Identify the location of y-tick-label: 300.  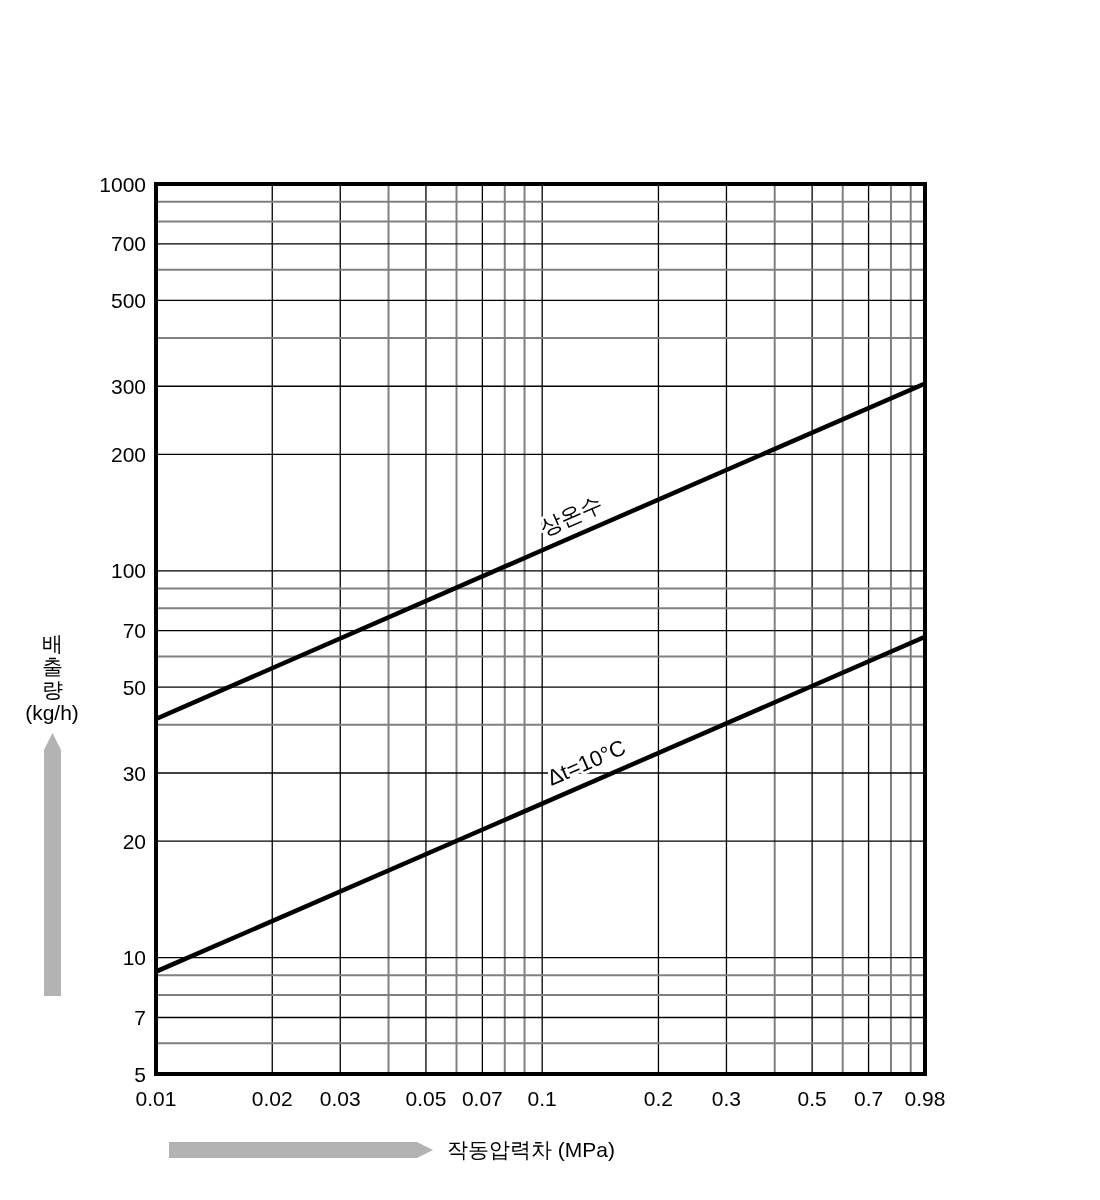
(128, 386).